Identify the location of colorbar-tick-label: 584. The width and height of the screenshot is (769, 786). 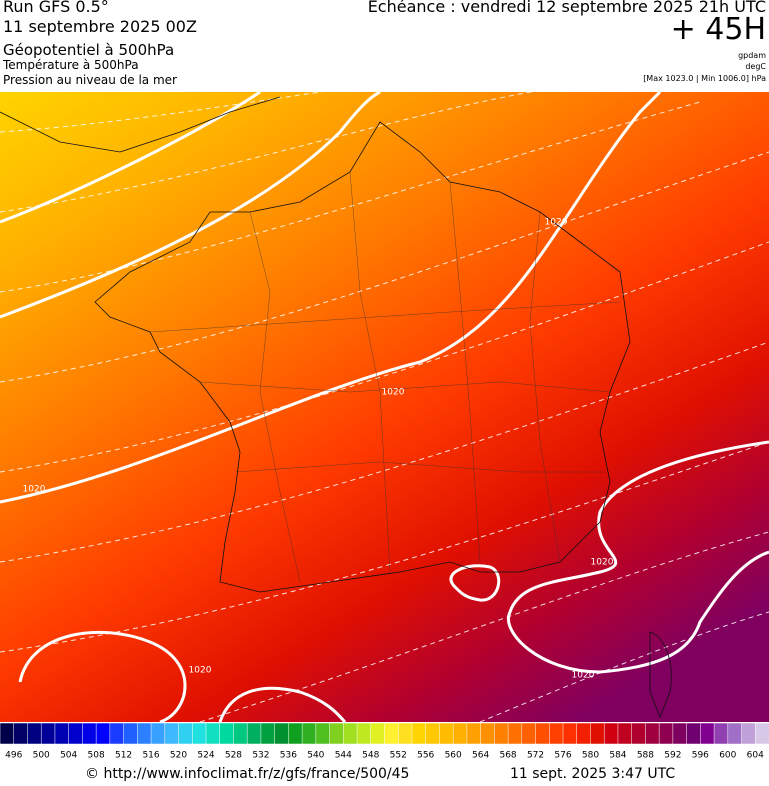
(617, 756).